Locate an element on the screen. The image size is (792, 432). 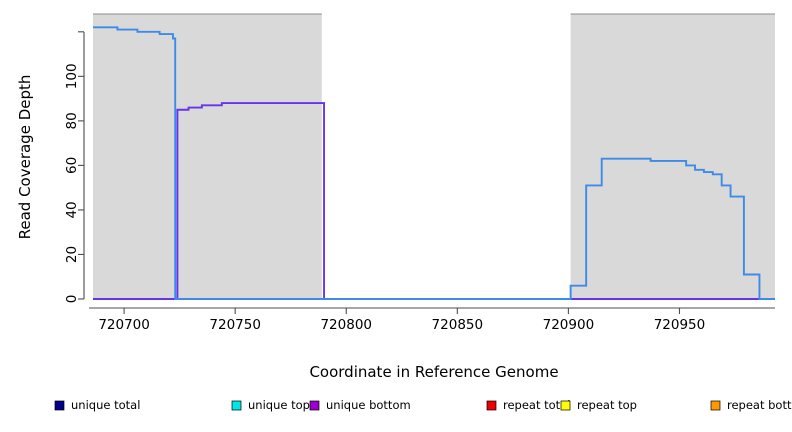
x-tick-label-5: 720950 is located at coordinates (680, 325).